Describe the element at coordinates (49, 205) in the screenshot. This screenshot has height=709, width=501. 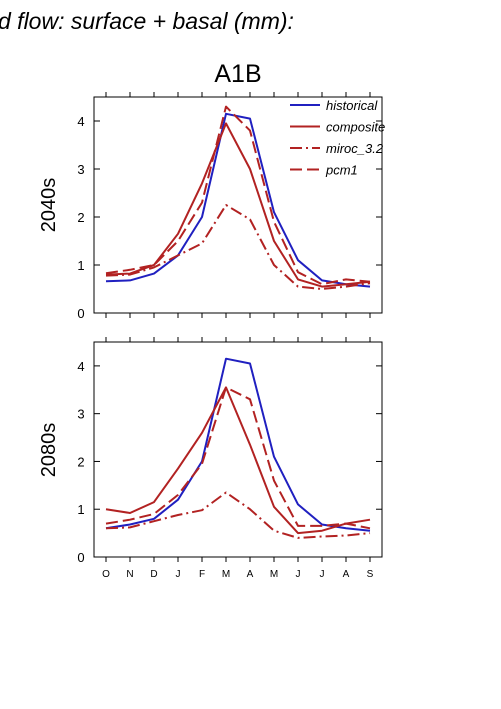
I see `y-axis-label: 2040s` at that location.